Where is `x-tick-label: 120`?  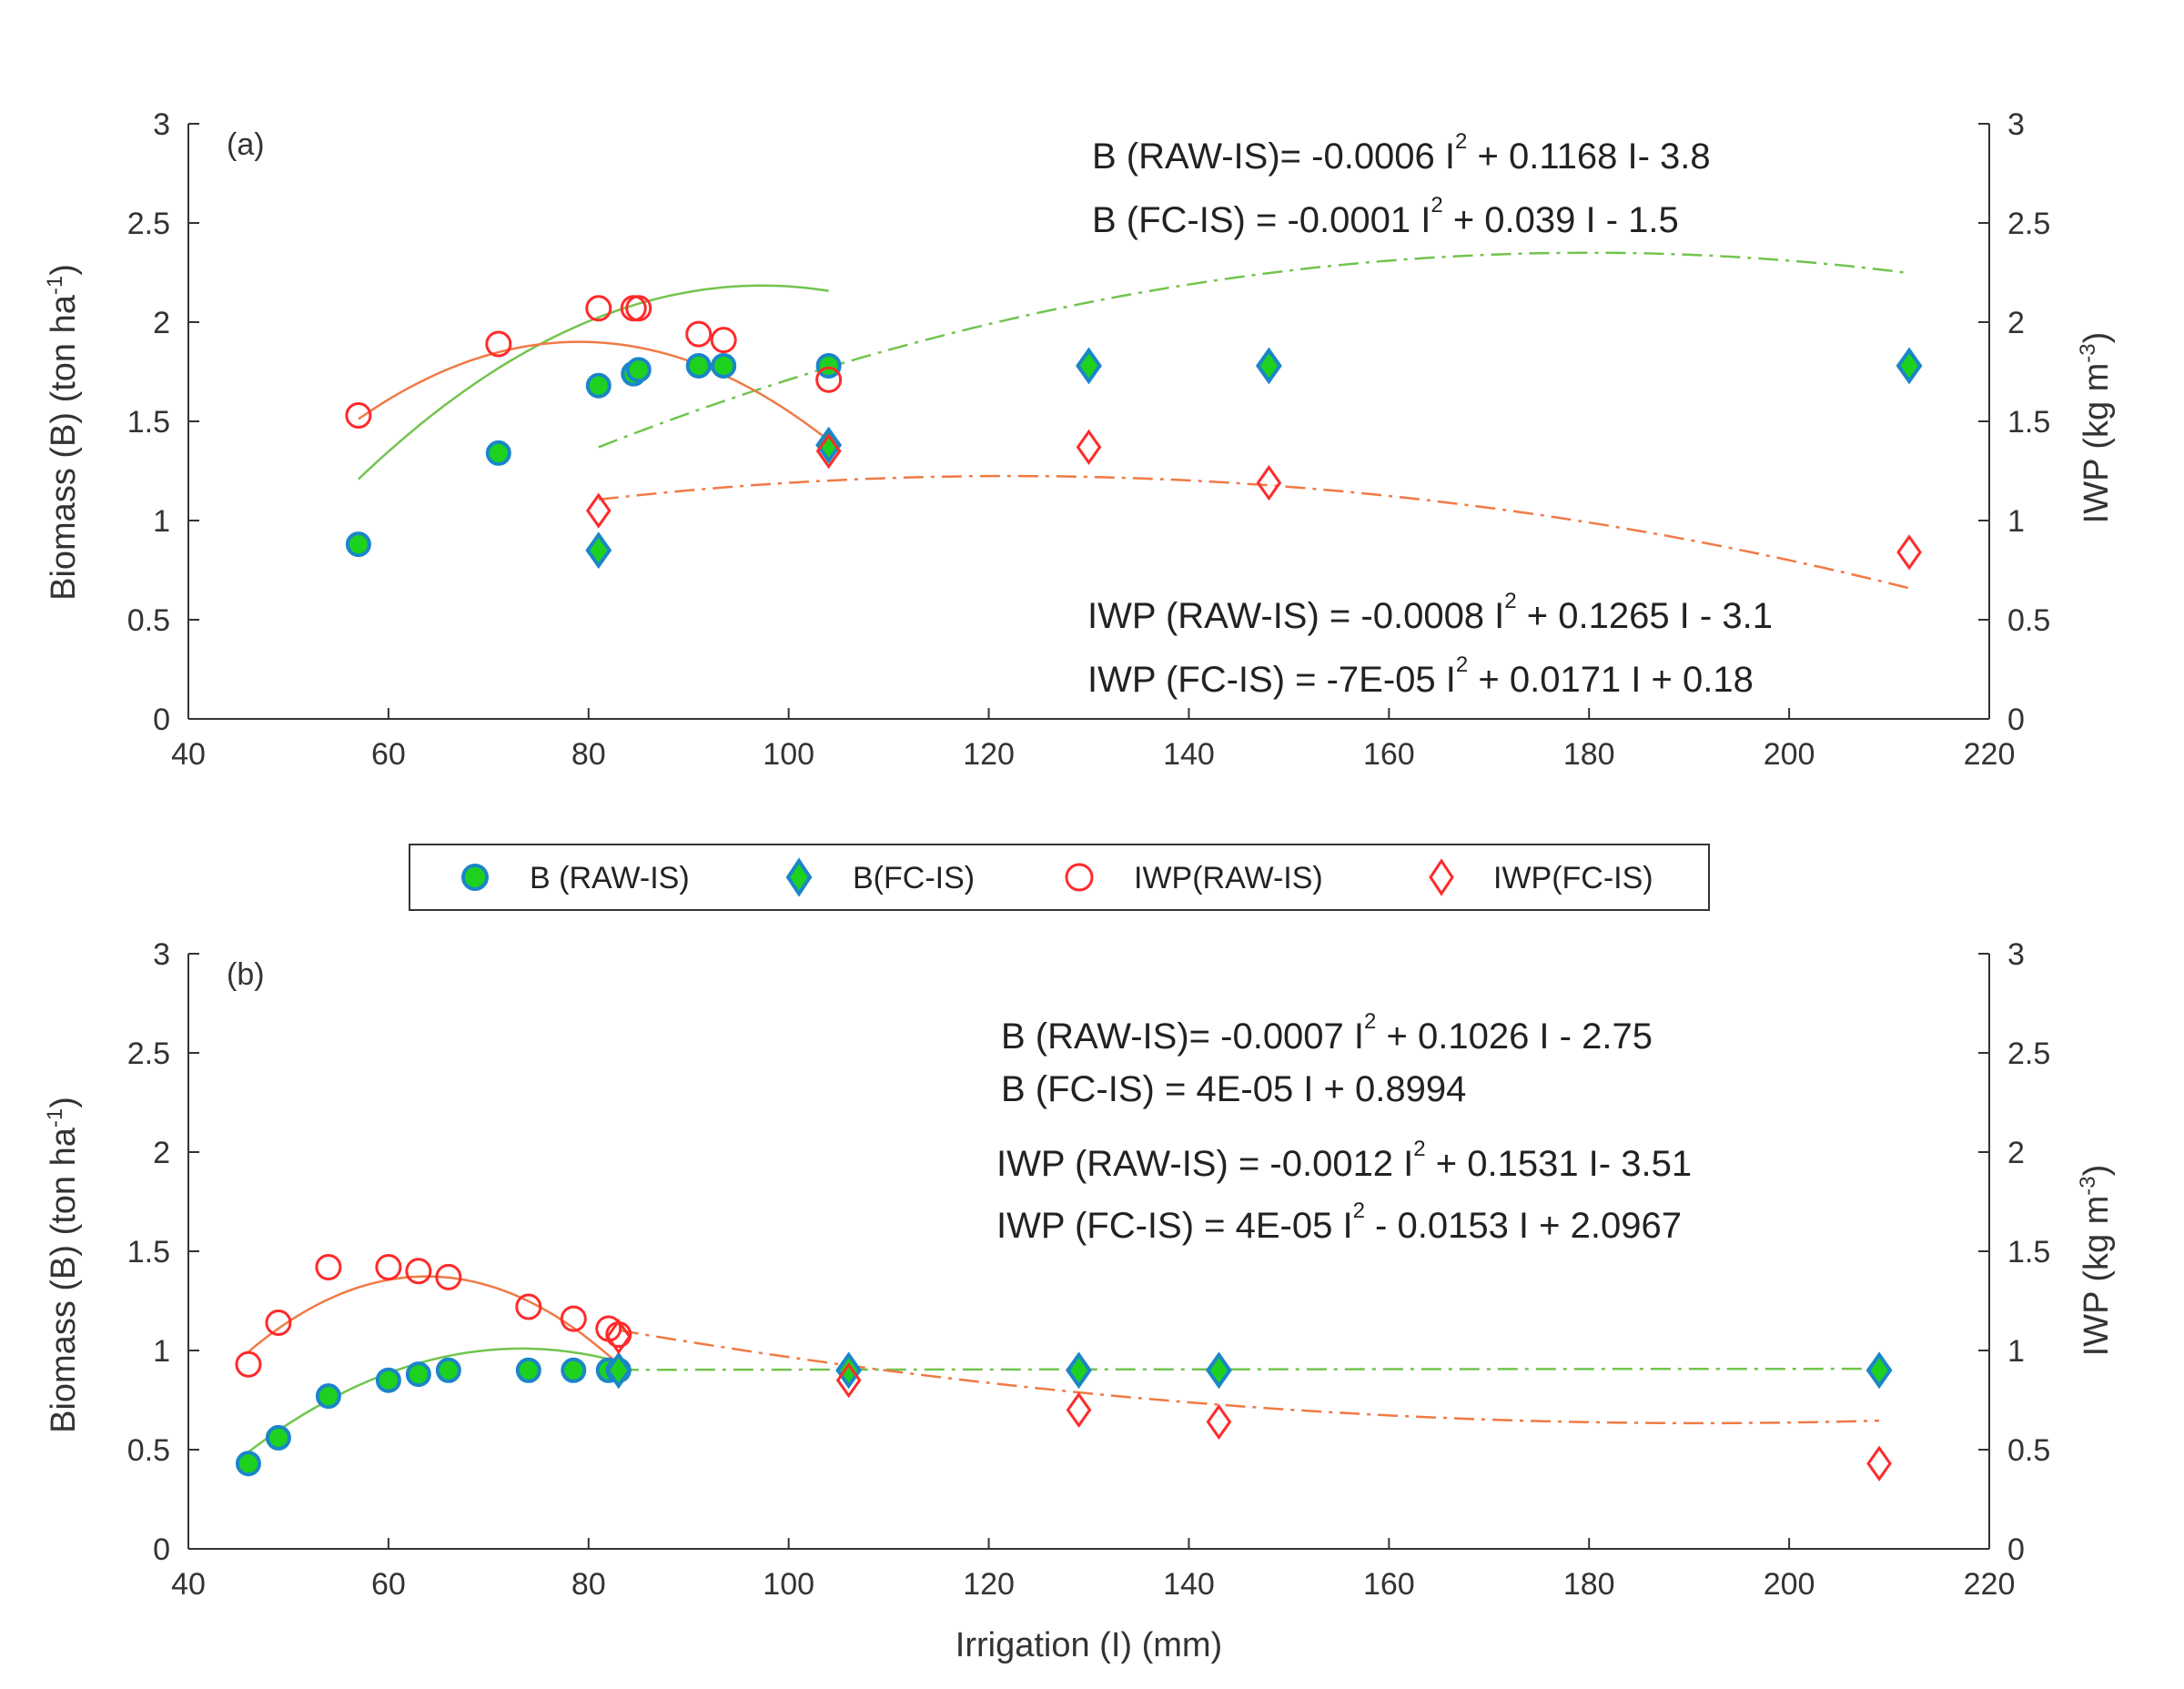 x-tick-label: 120 is located at coordinates (989, 1584).